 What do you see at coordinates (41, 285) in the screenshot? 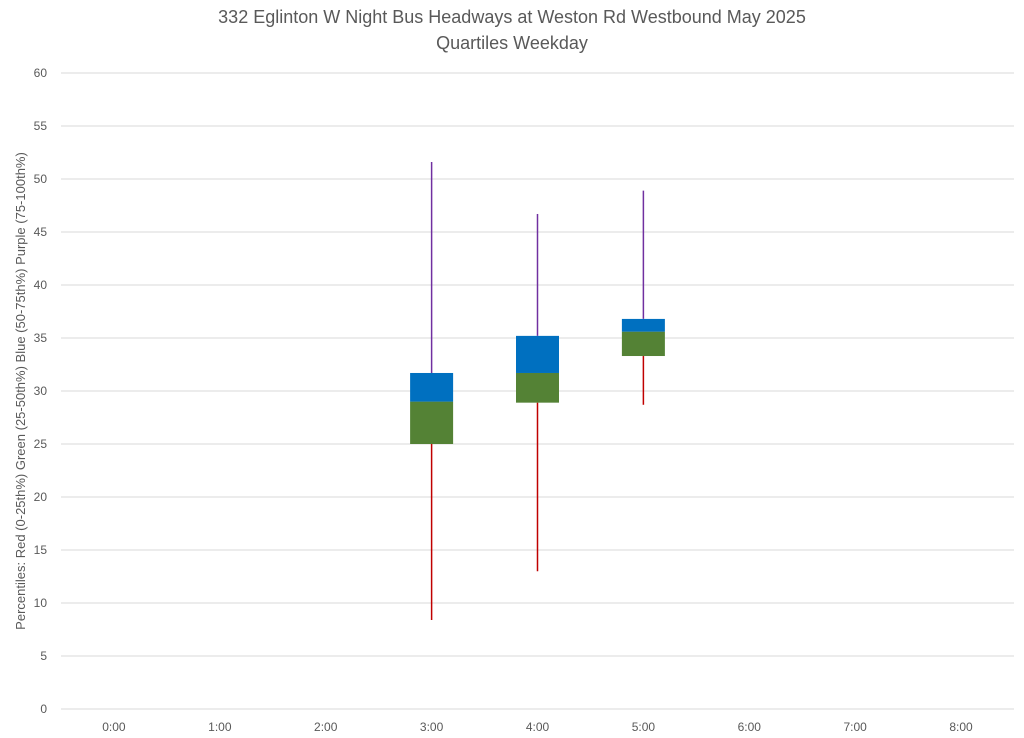
I see `y-tick-label: 40` at bounding box center [41, 285].